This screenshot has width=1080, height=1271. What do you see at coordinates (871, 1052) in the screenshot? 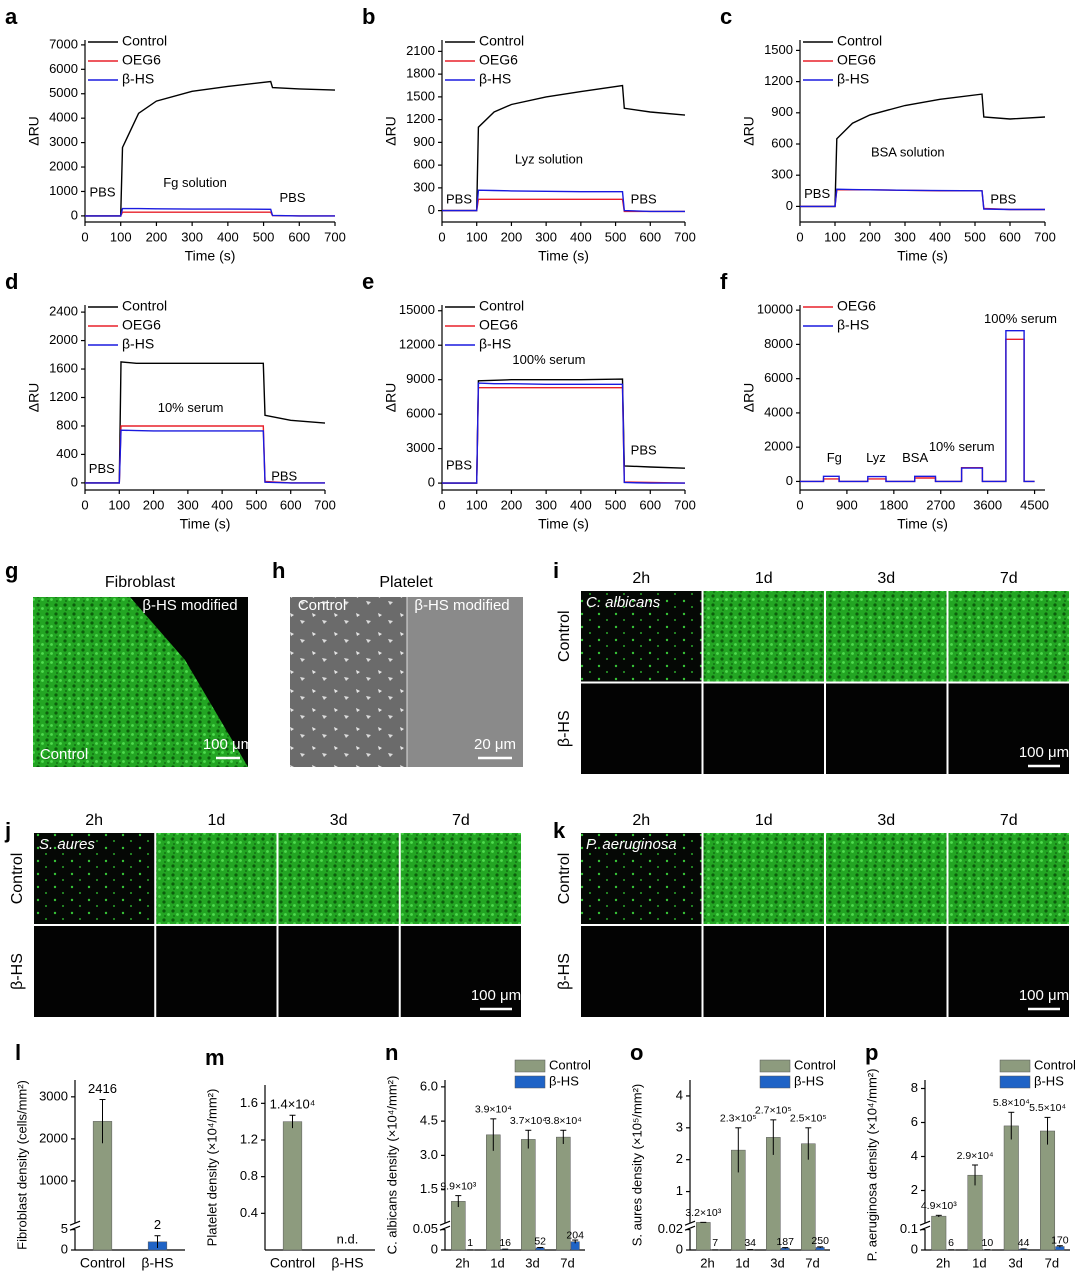
I see `panel-label: p` at bounding box center [871, 1052].